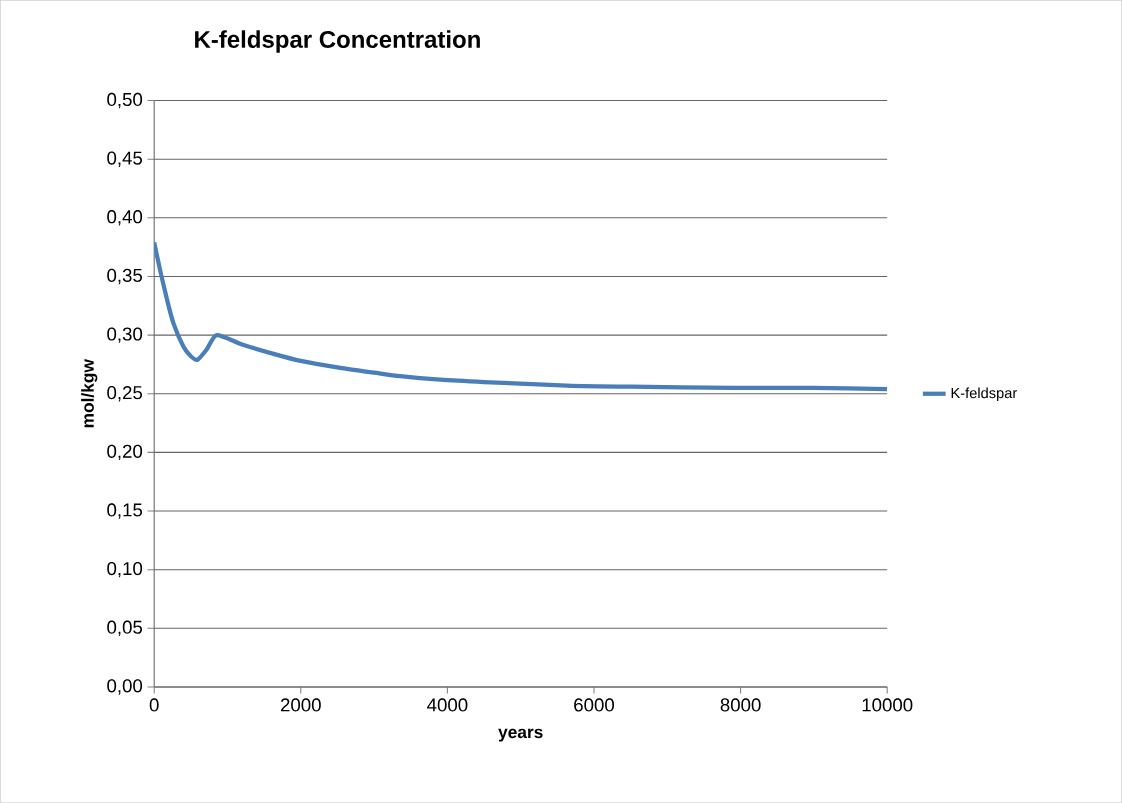 The width and height of the screenshot is (1122, 803). Describe the element at coordinates (125, 276) in the screenshot. I see `y-tick-label: 0,35` at that location.